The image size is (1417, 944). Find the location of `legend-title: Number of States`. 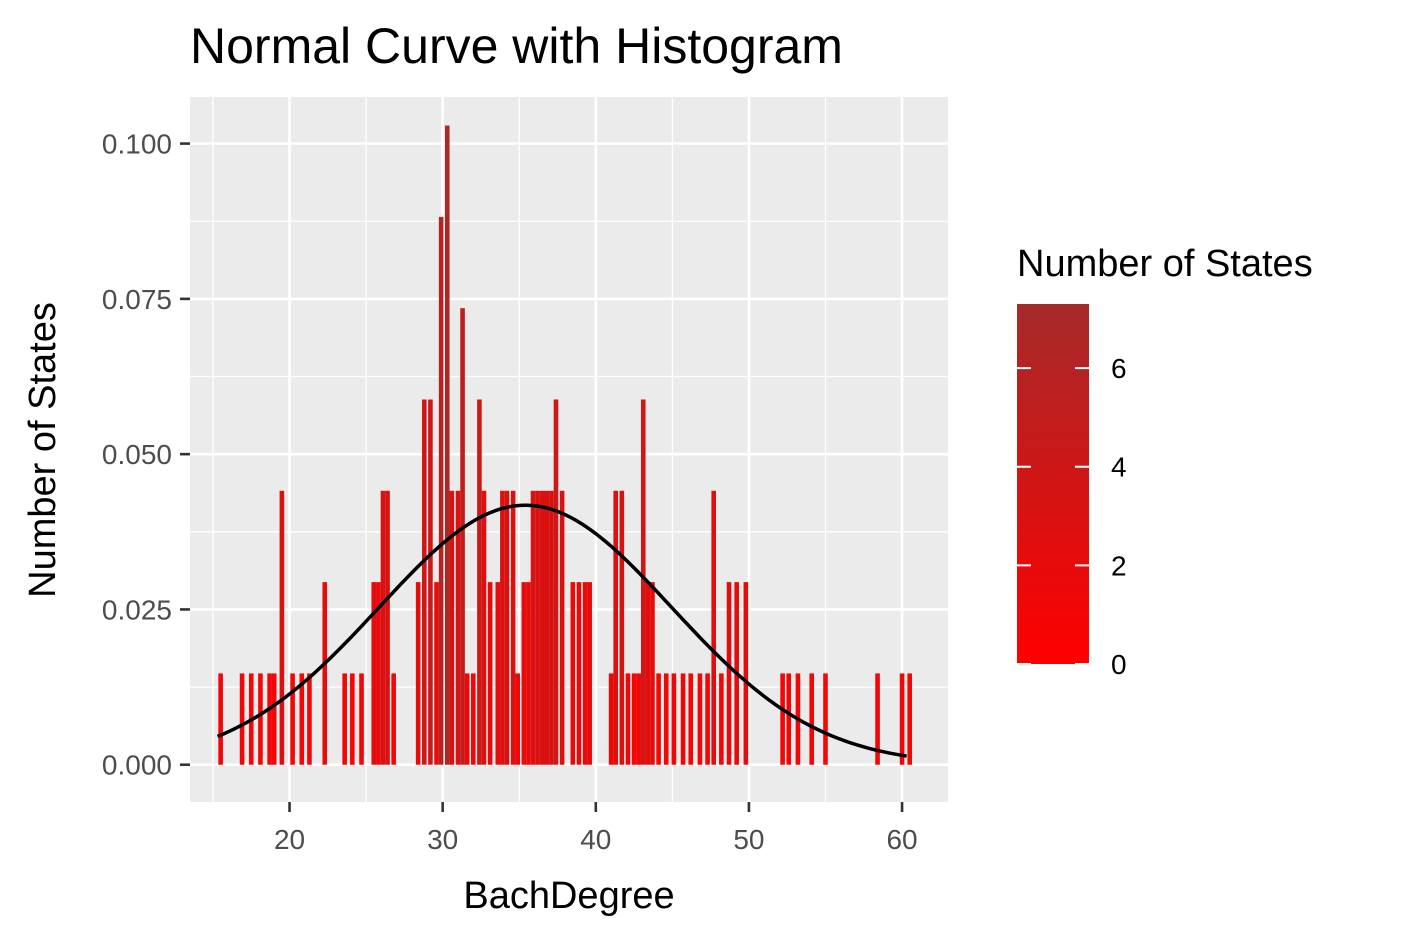

legend-title: Number of States is located at coordinates (1165, 264).